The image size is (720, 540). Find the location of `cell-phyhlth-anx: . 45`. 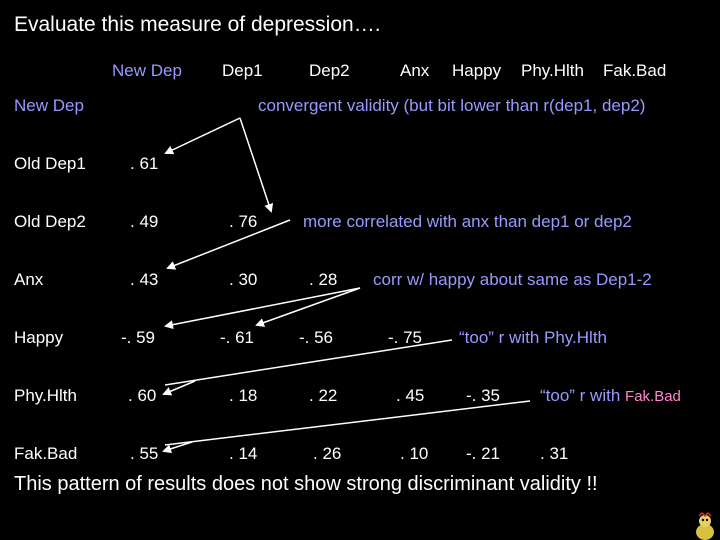

cell-phyhlth-anx: . 45 is located at coordinates (410, 395).